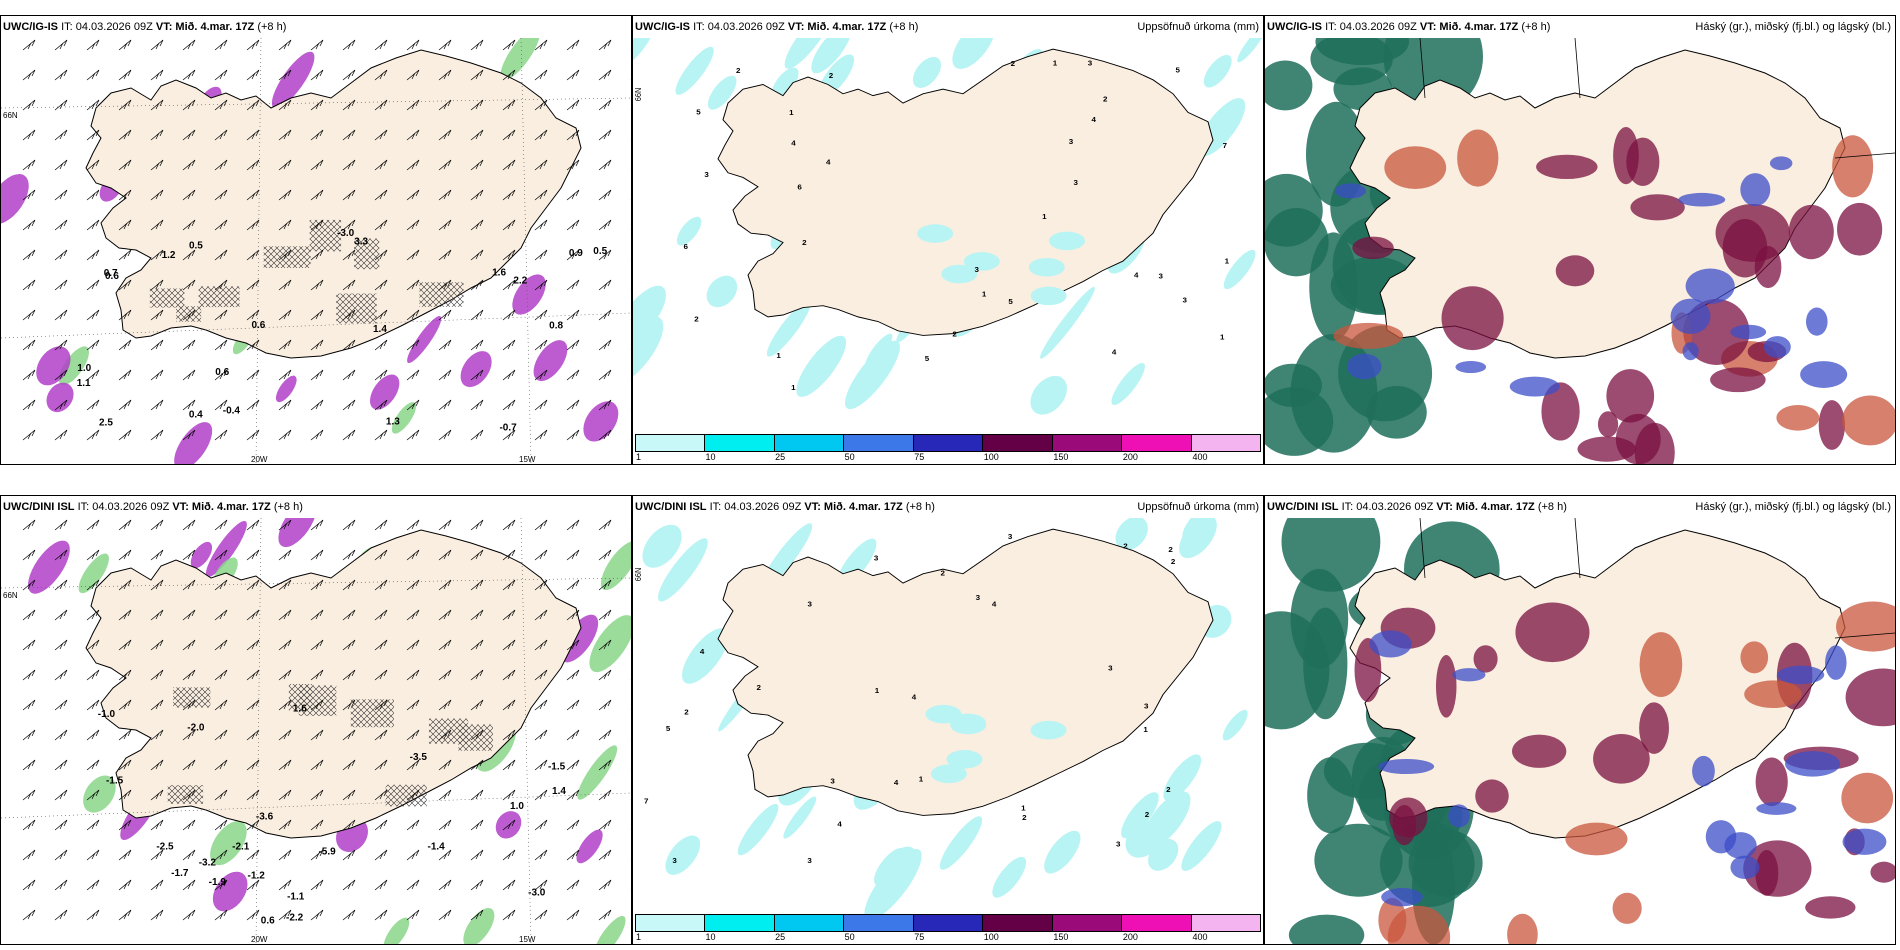 This screenshot has width=1900, height=950. What do you see at coordinates (205, 27) in the screenshot?
I see `valid-time: VT: Mið. 4.mar. 17Z` at bounding box center [205, 27].